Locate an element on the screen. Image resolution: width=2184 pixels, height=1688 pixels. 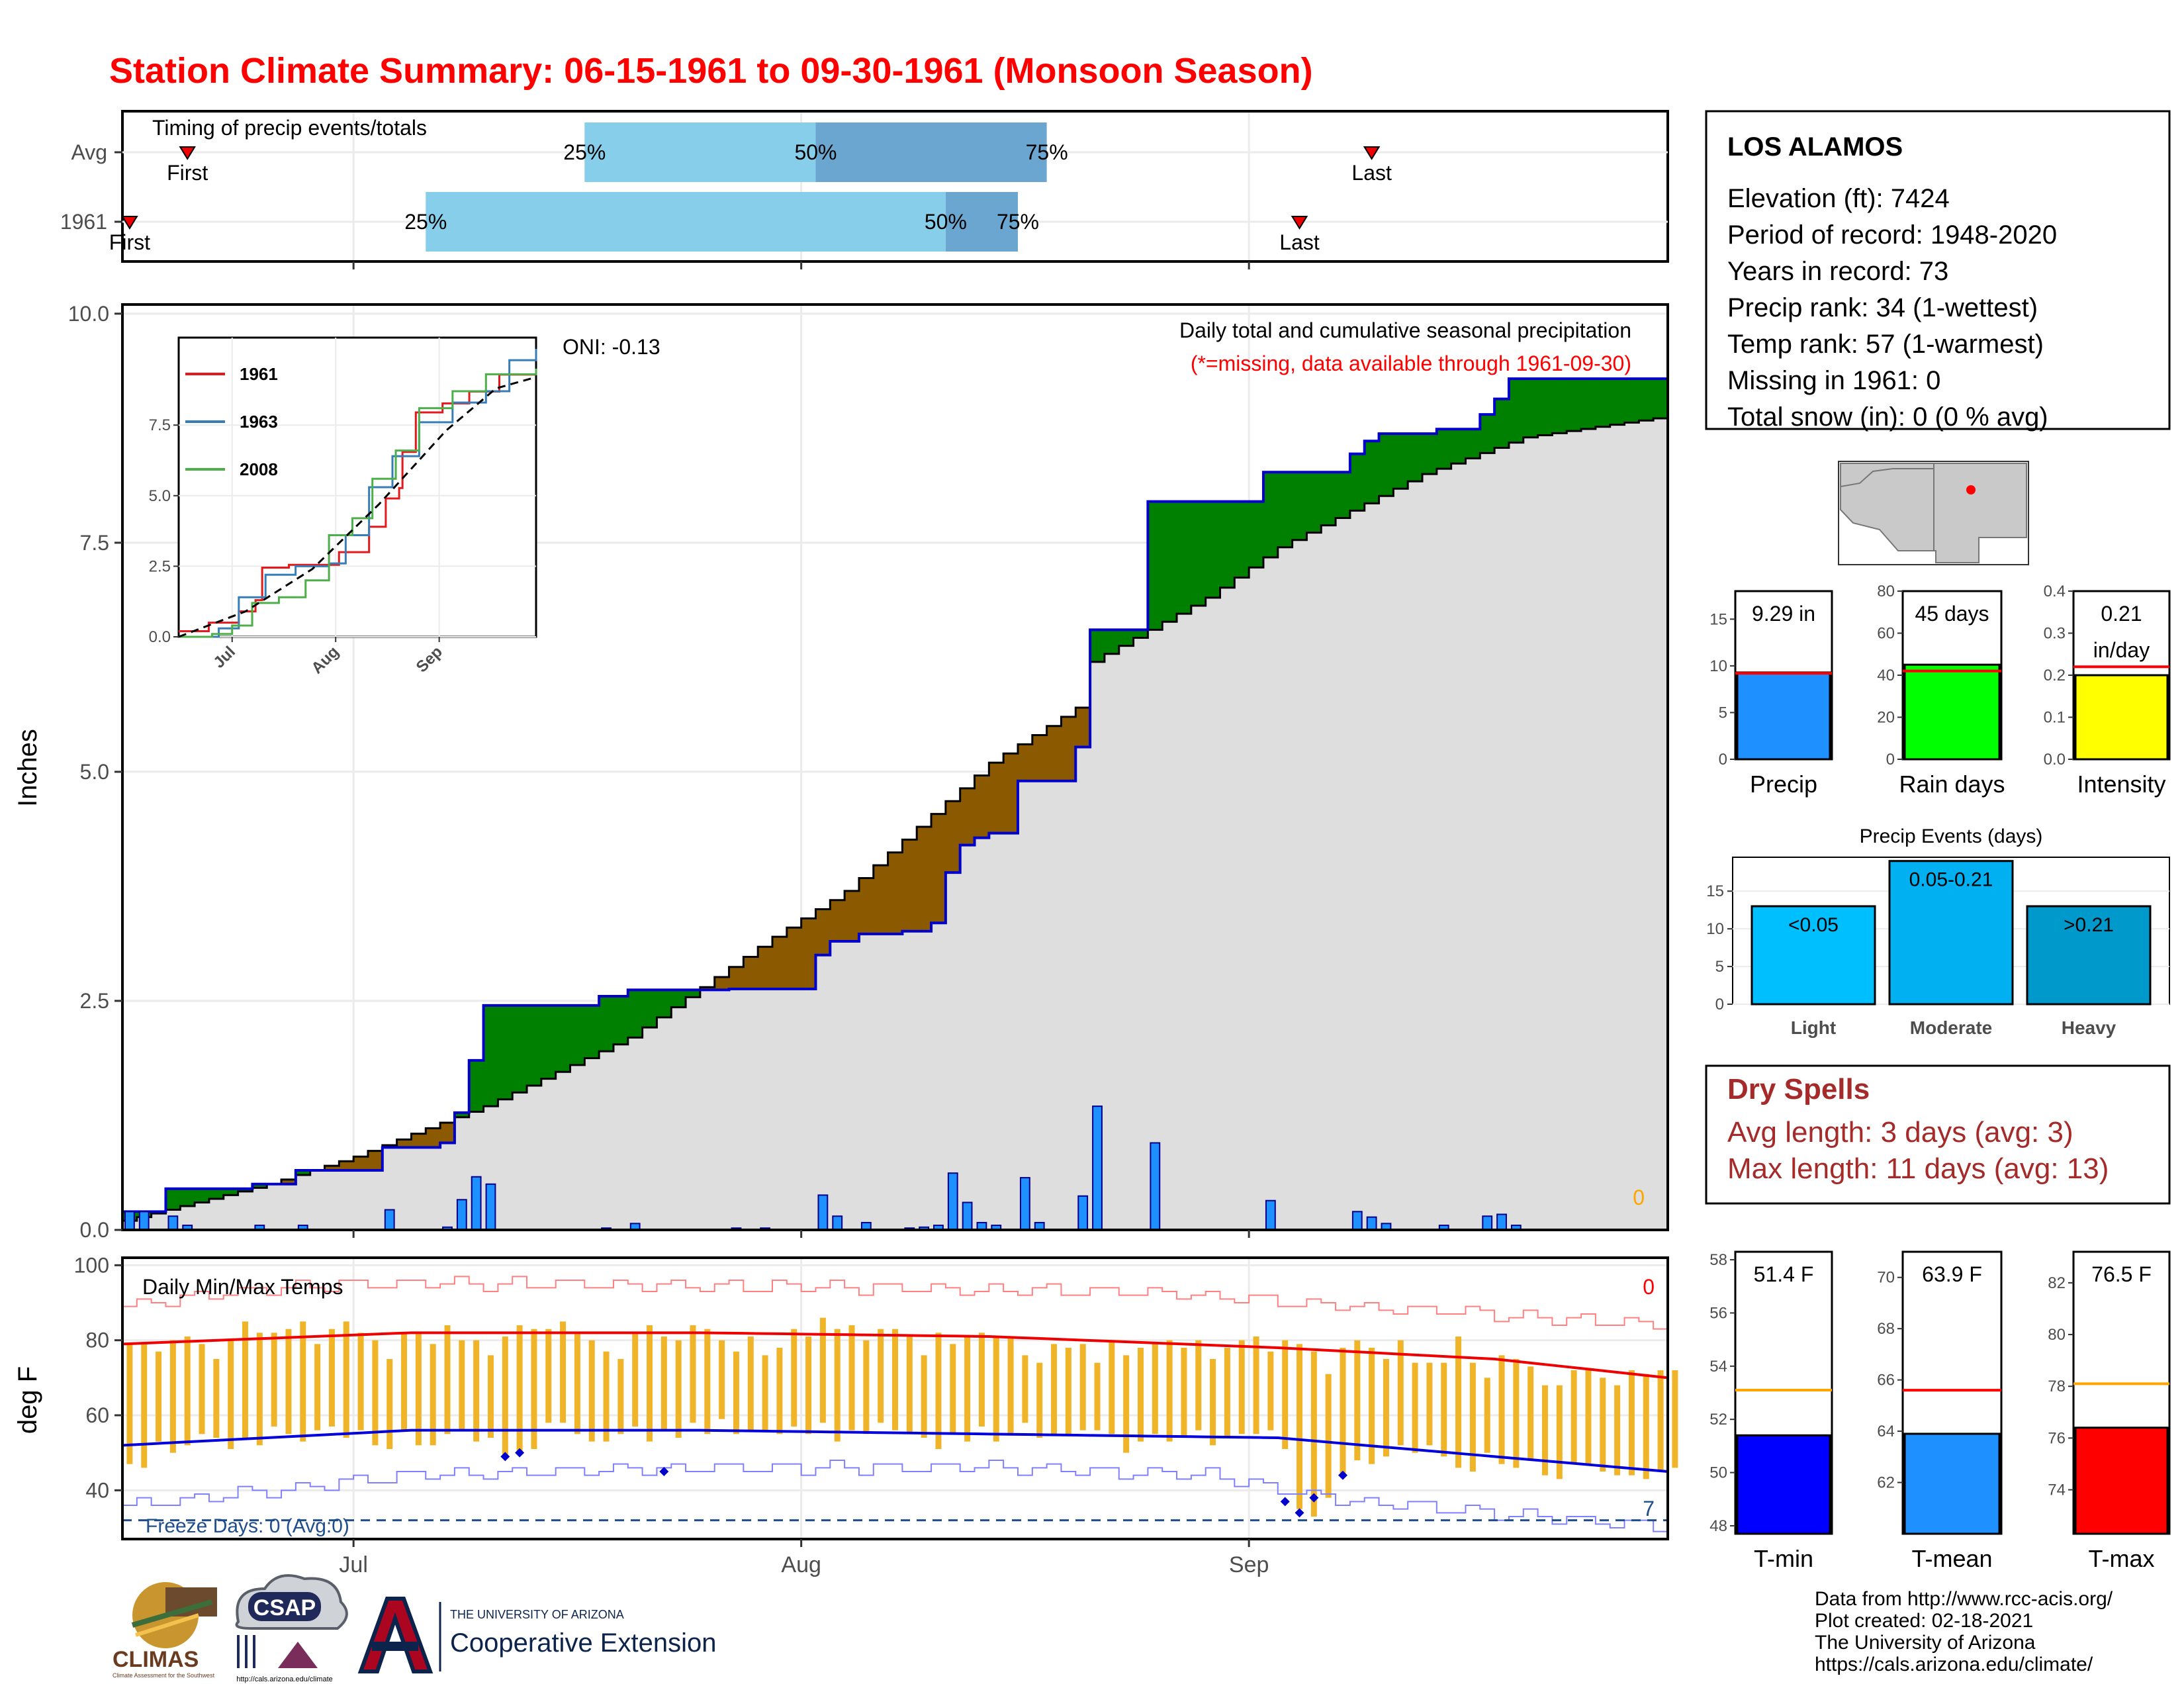
summary-y-tick-label: 0.4 is located at coordinates (2055, 591).